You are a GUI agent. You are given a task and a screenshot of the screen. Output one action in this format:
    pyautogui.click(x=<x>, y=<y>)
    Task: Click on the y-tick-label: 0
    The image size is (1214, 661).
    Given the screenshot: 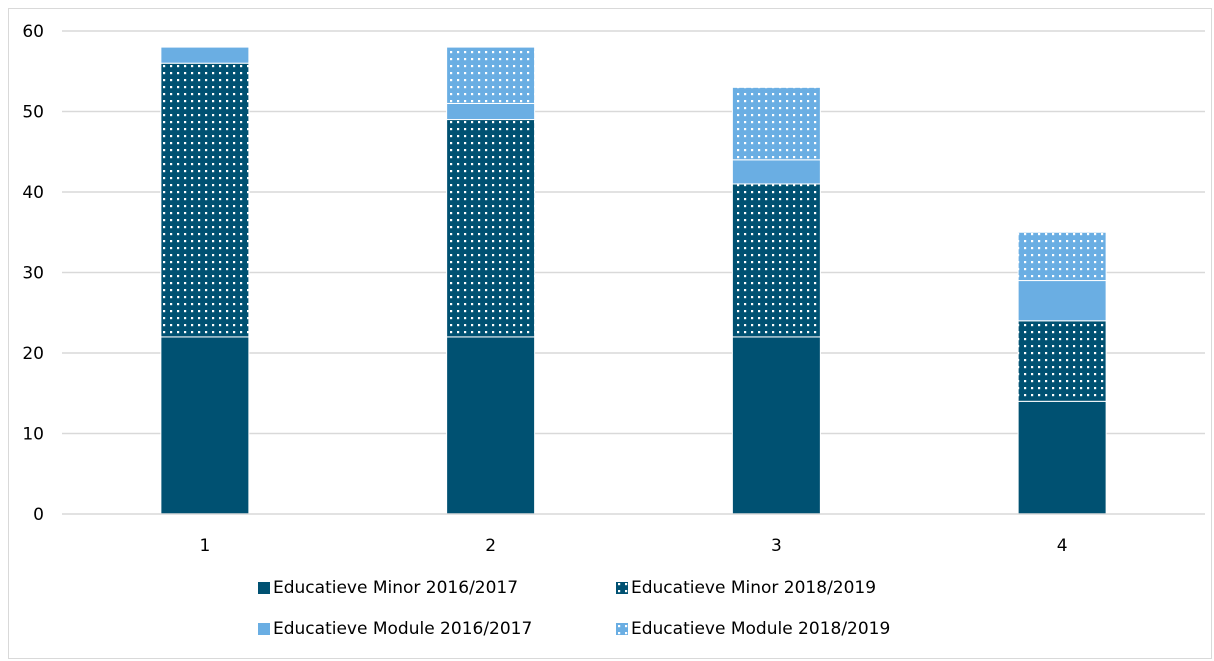 What is the action you would take?
    pyautogui.click(x=38, y=515)
    